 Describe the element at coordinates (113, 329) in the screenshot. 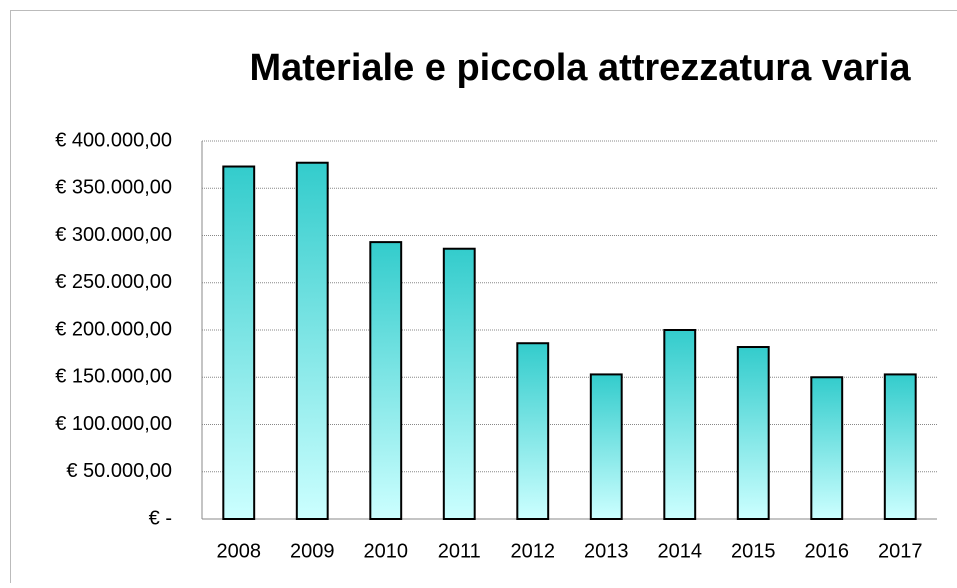

I see `y-tick-label: € 200.000,00` at that location.